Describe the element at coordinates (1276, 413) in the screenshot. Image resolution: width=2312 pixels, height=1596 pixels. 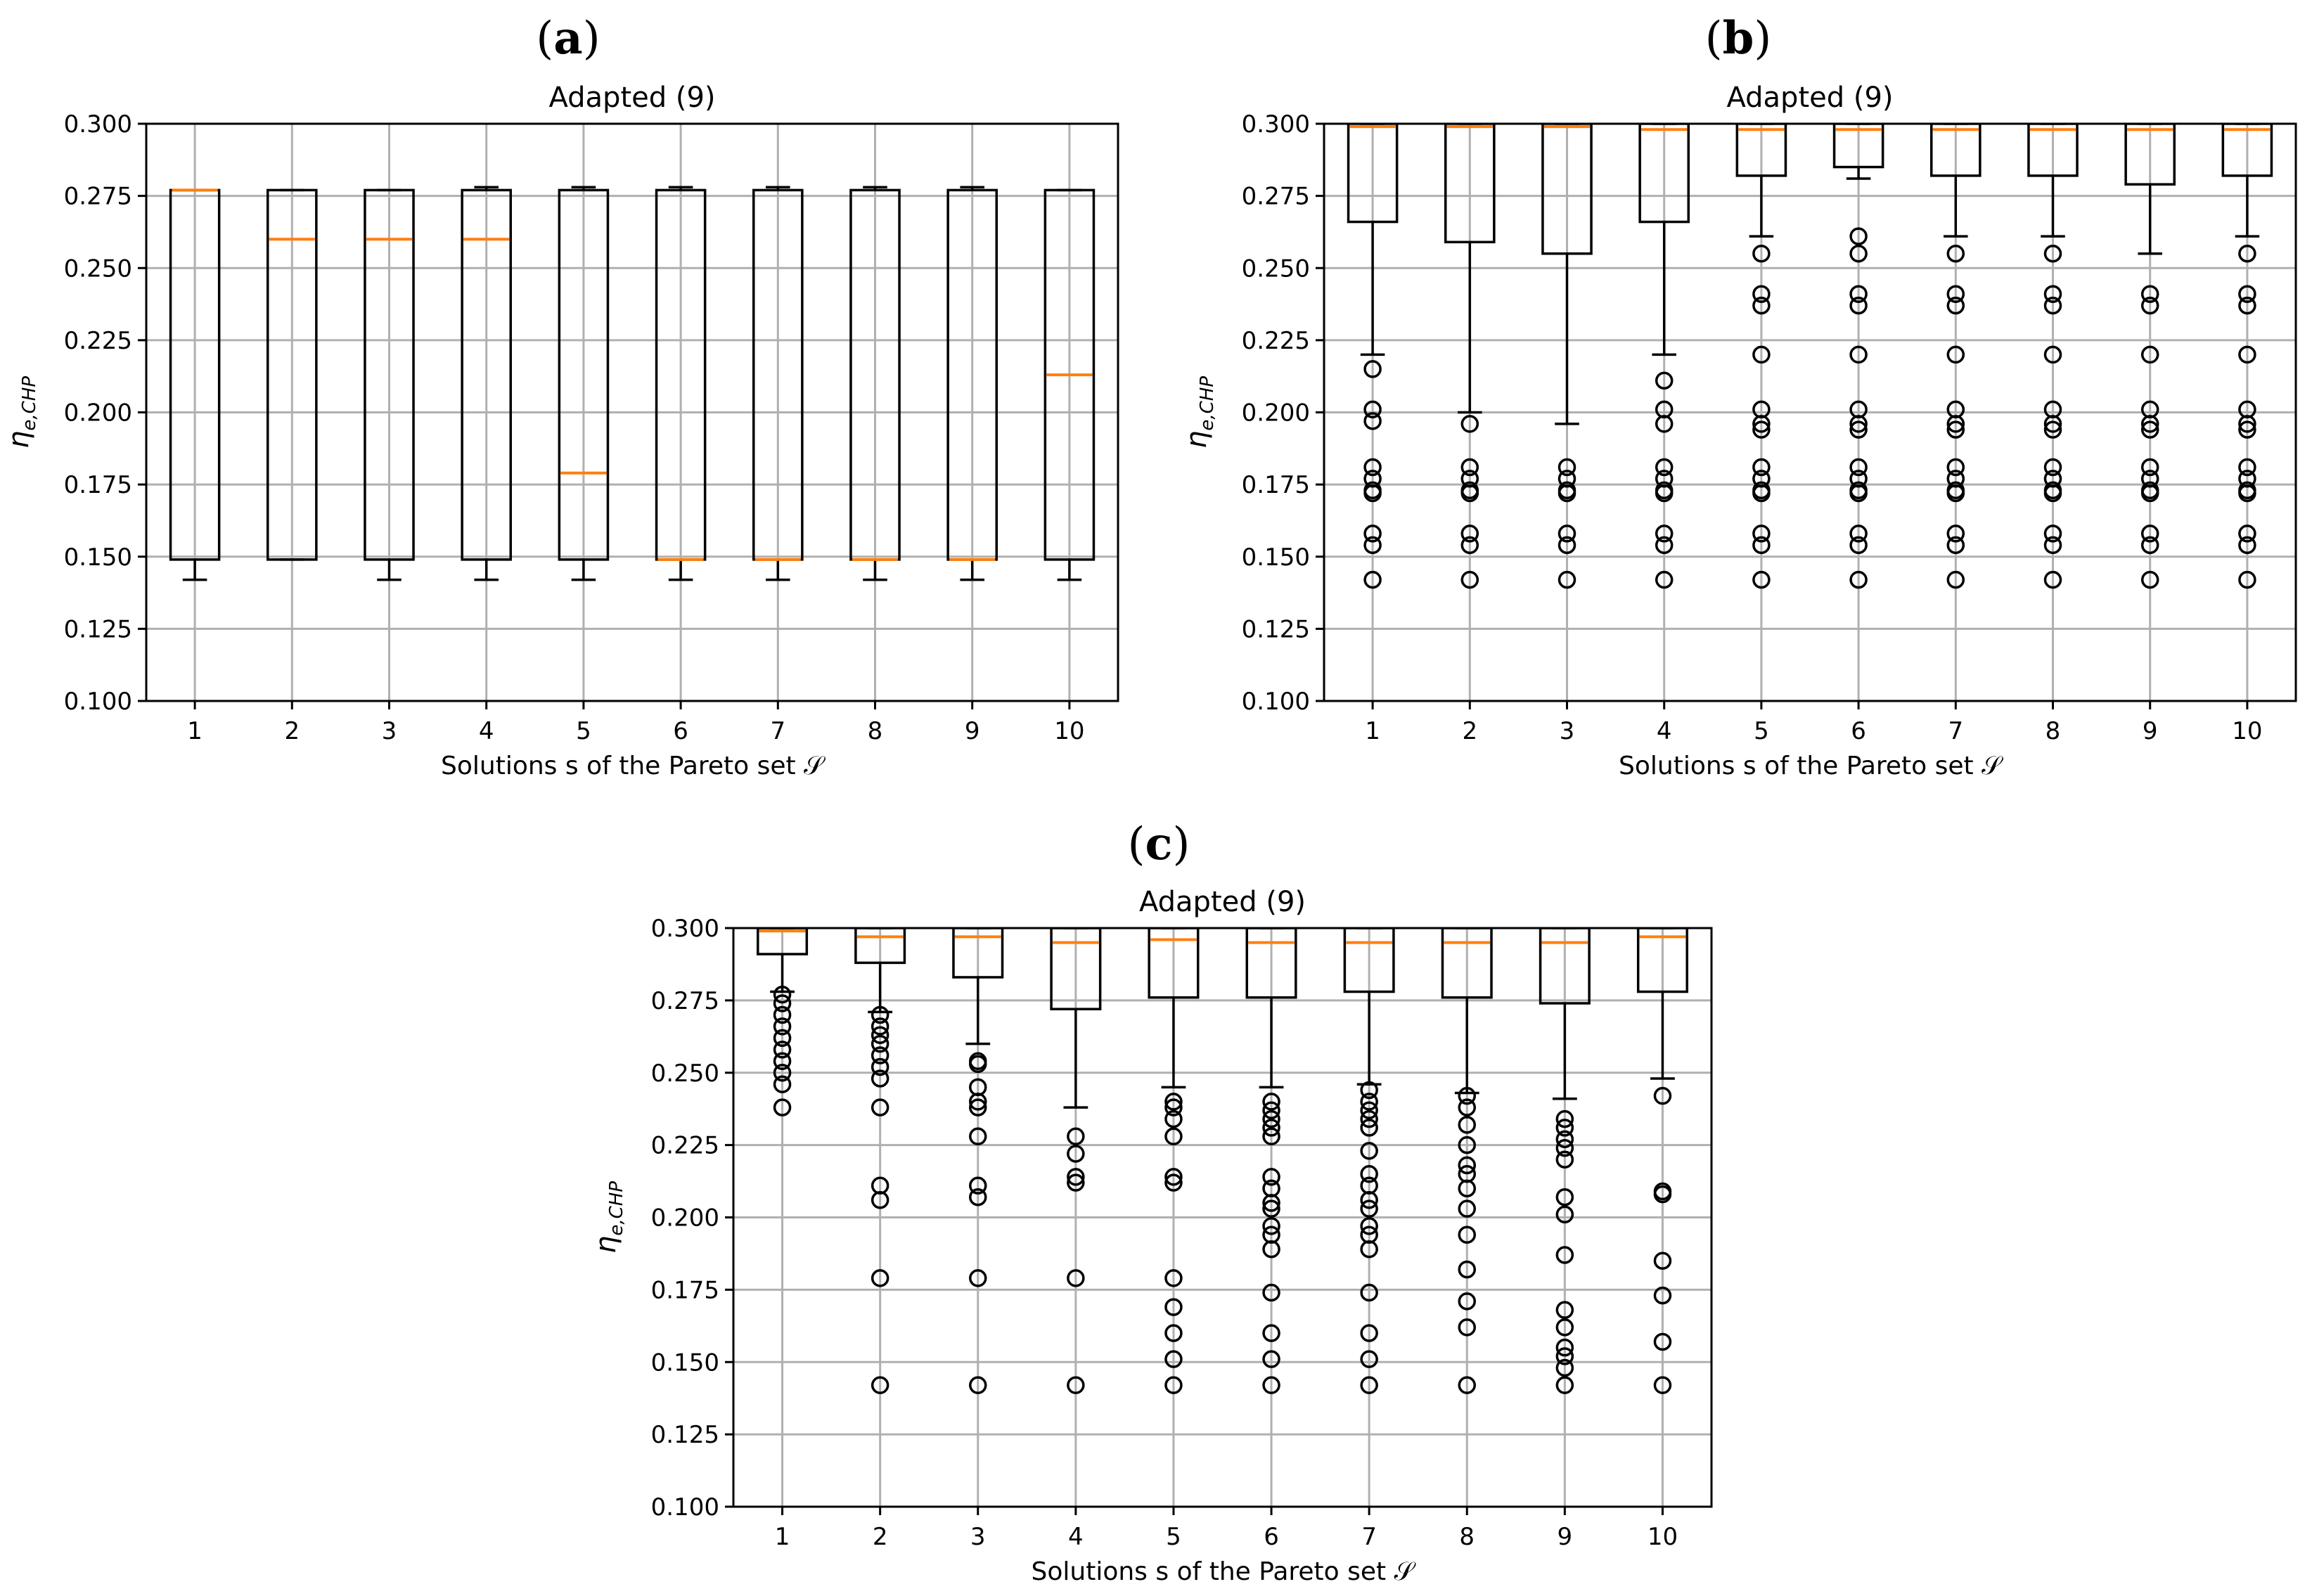
I see `y-tick-label: 0.200` at that location.